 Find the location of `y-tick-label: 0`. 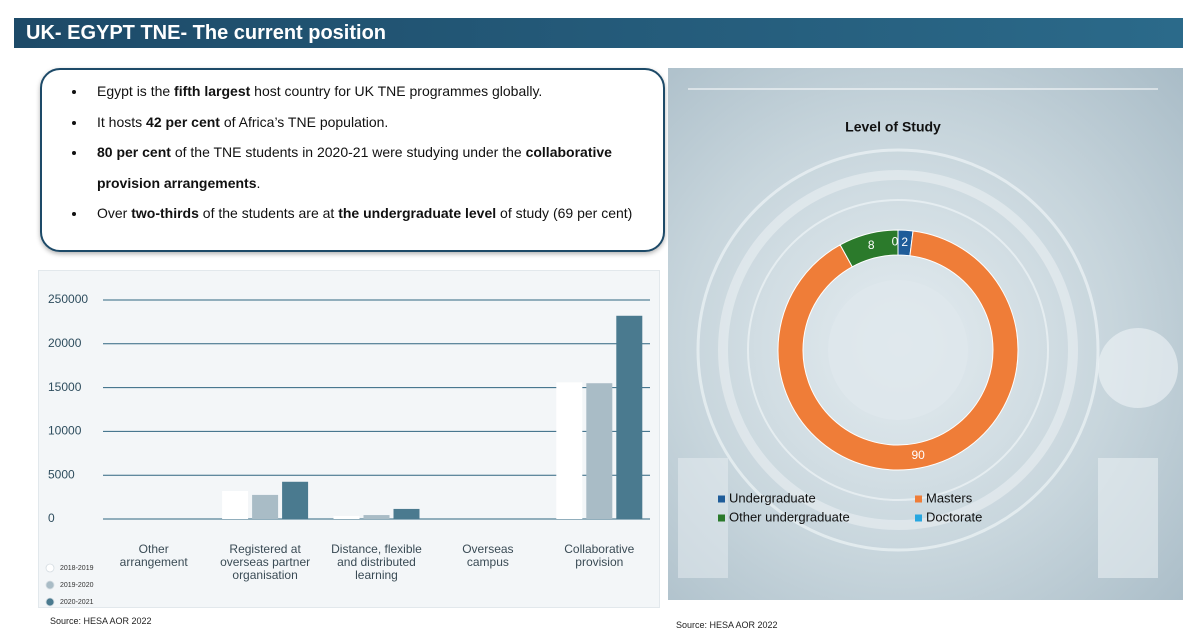

y-tick-label: 0 is located at coordinates (51, 518).